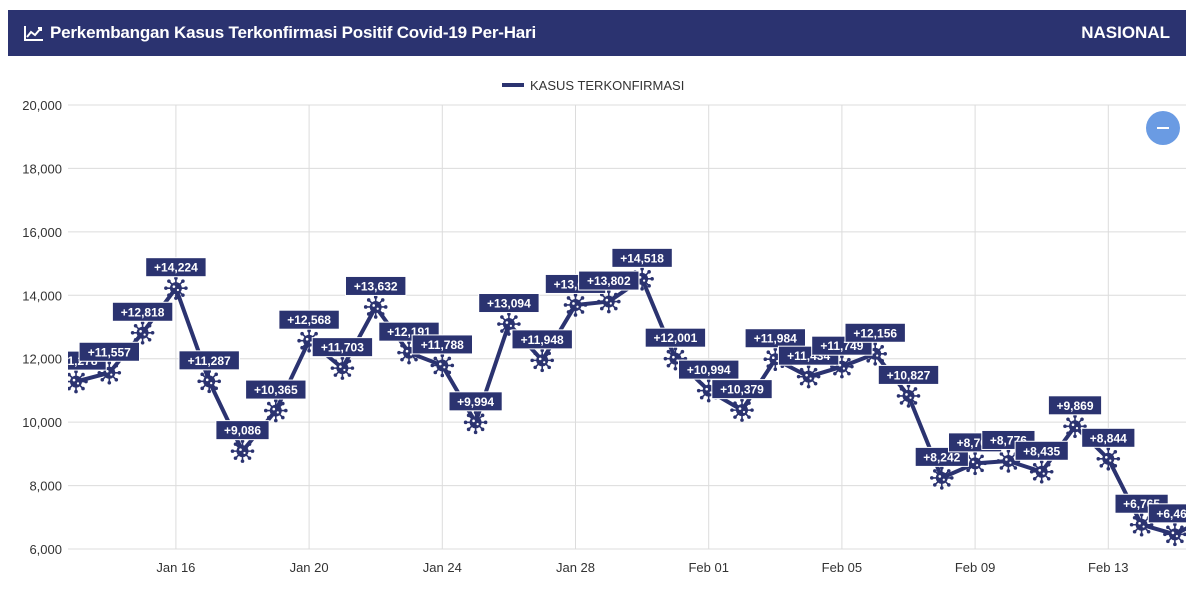 The width and height of the screenshot is (1188, 591). What do you see at coordinates (42, 295) in the screenshot?
I see `y-tick-label: 14,000` at bounding box center [42, 295].